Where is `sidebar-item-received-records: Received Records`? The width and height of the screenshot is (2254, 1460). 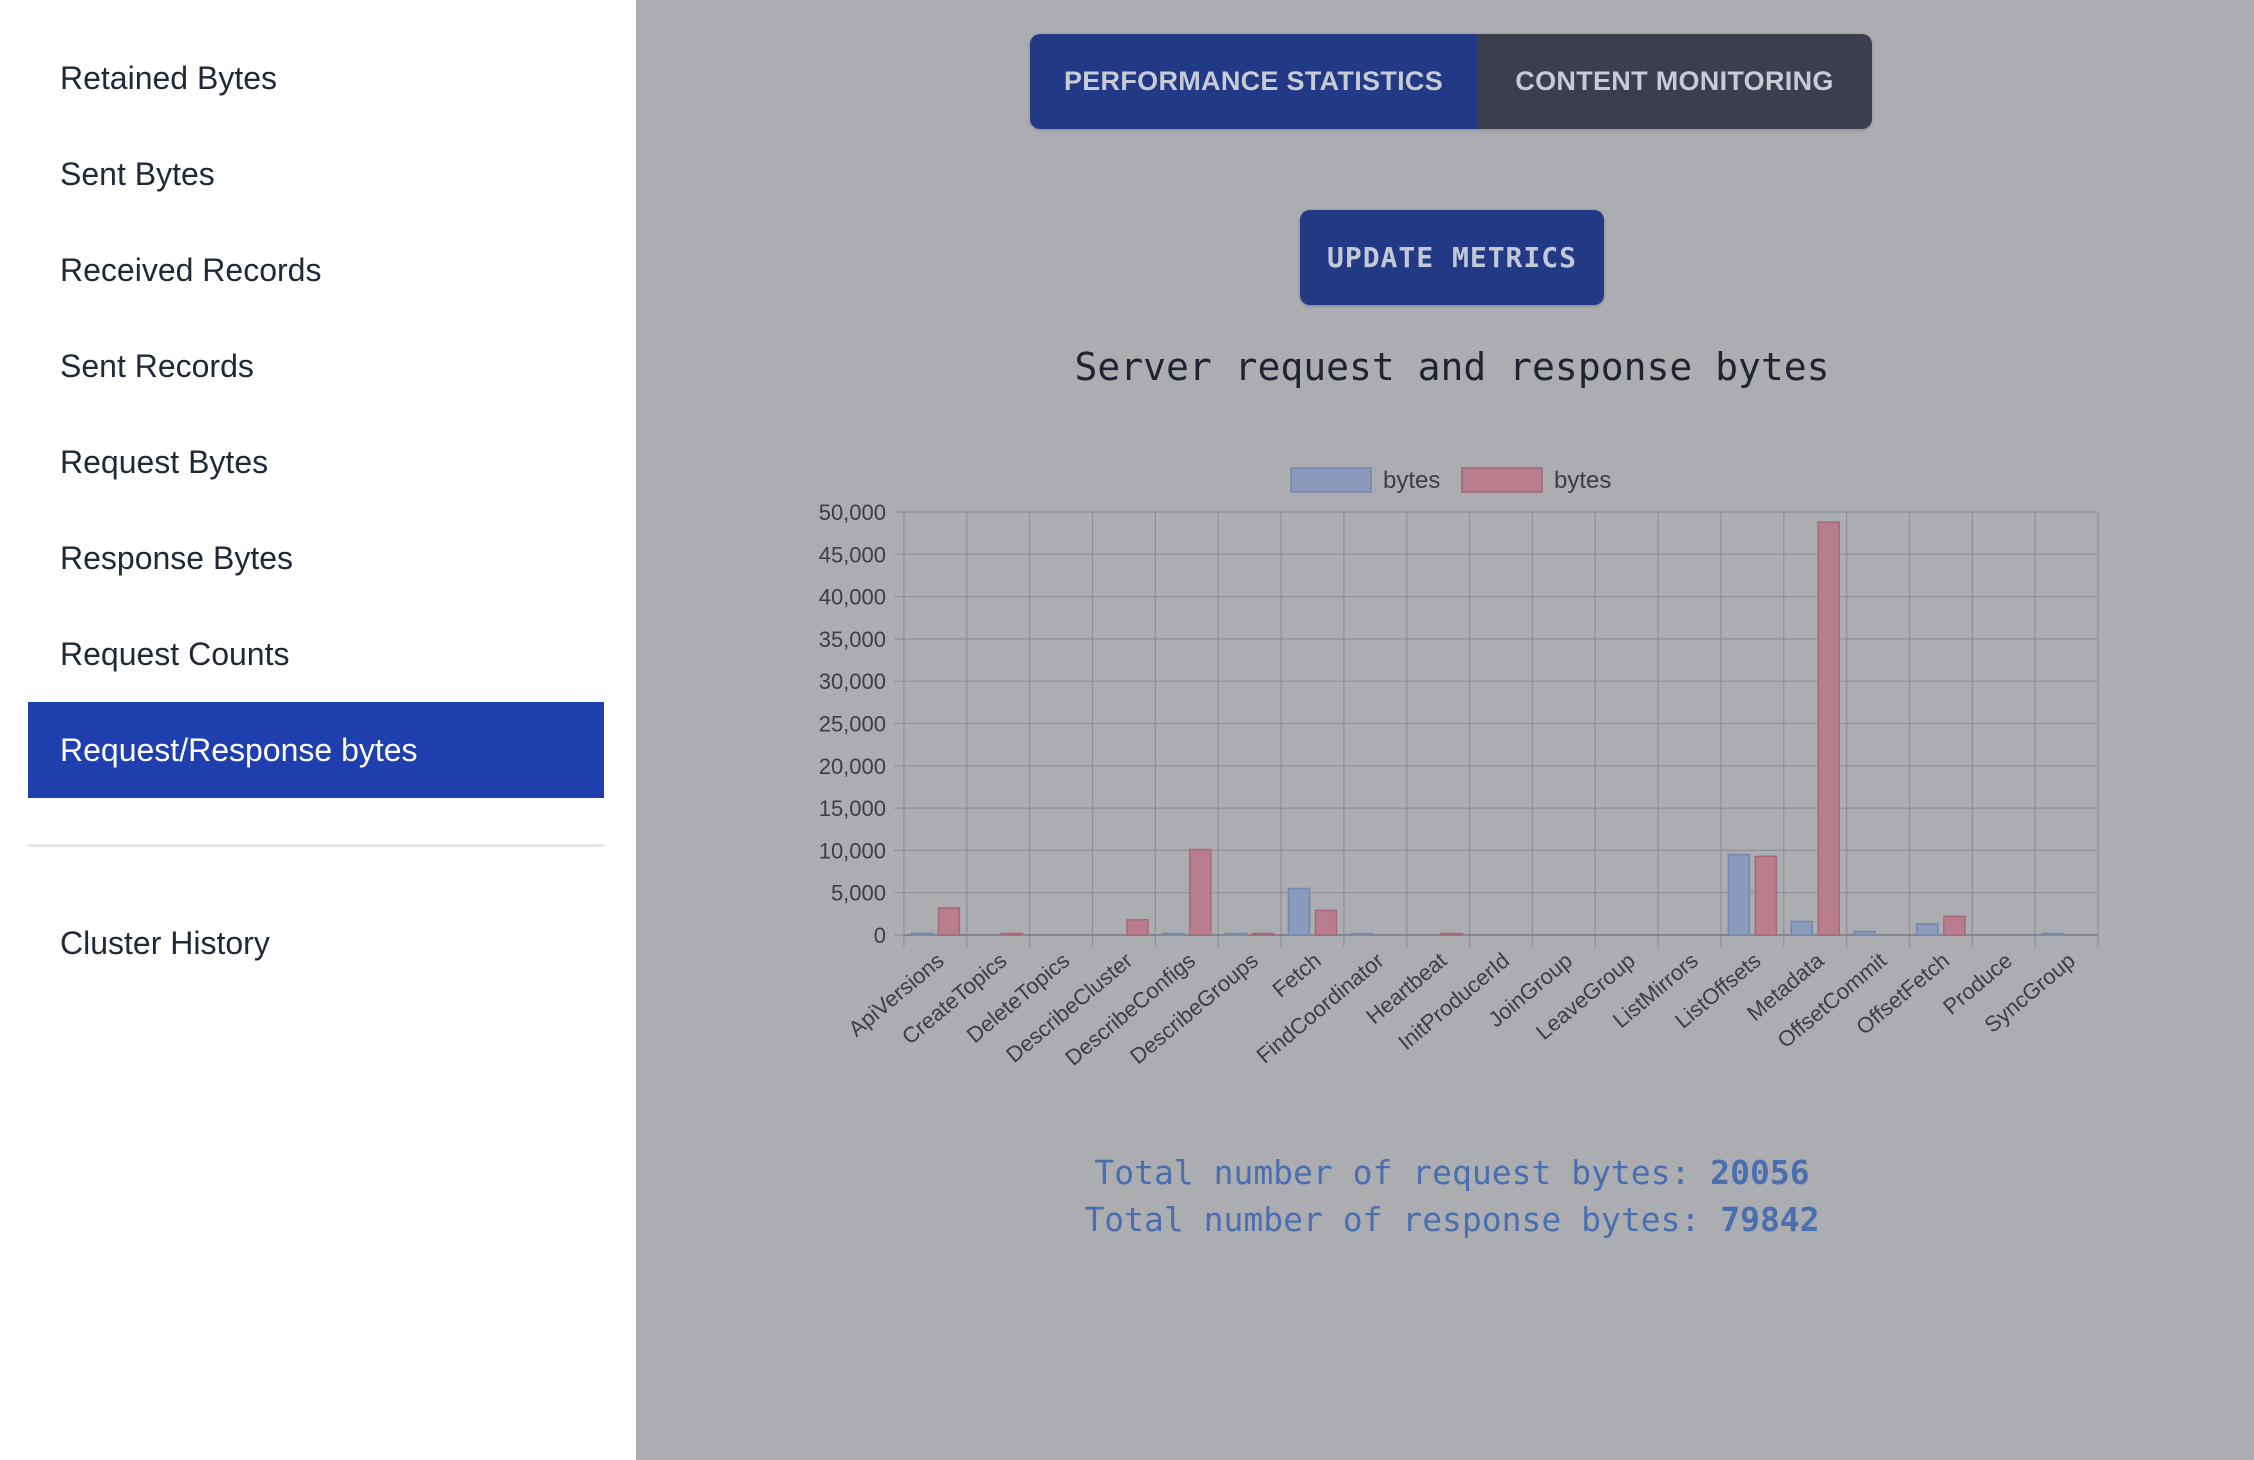
sidebar-item-received-records: Received Records is located at coordinates (316, 270).